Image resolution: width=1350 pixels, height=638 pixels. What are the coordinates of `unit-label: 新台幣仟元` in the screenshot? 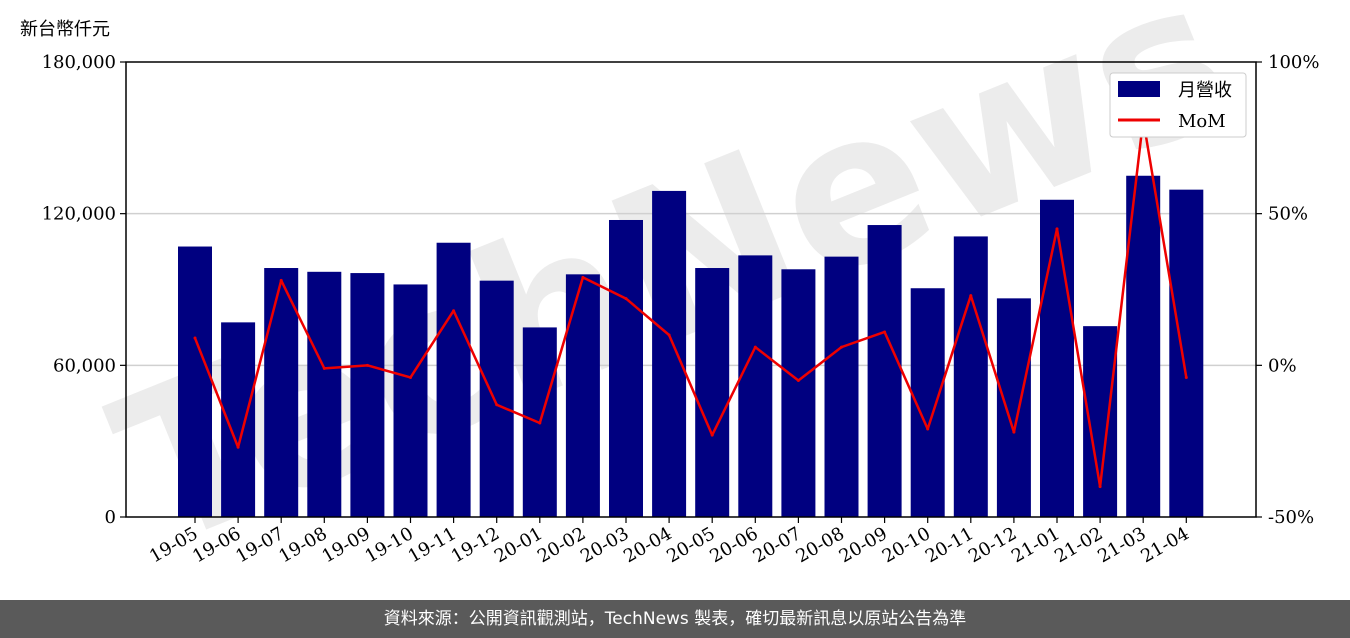 It's located at (65, 29).